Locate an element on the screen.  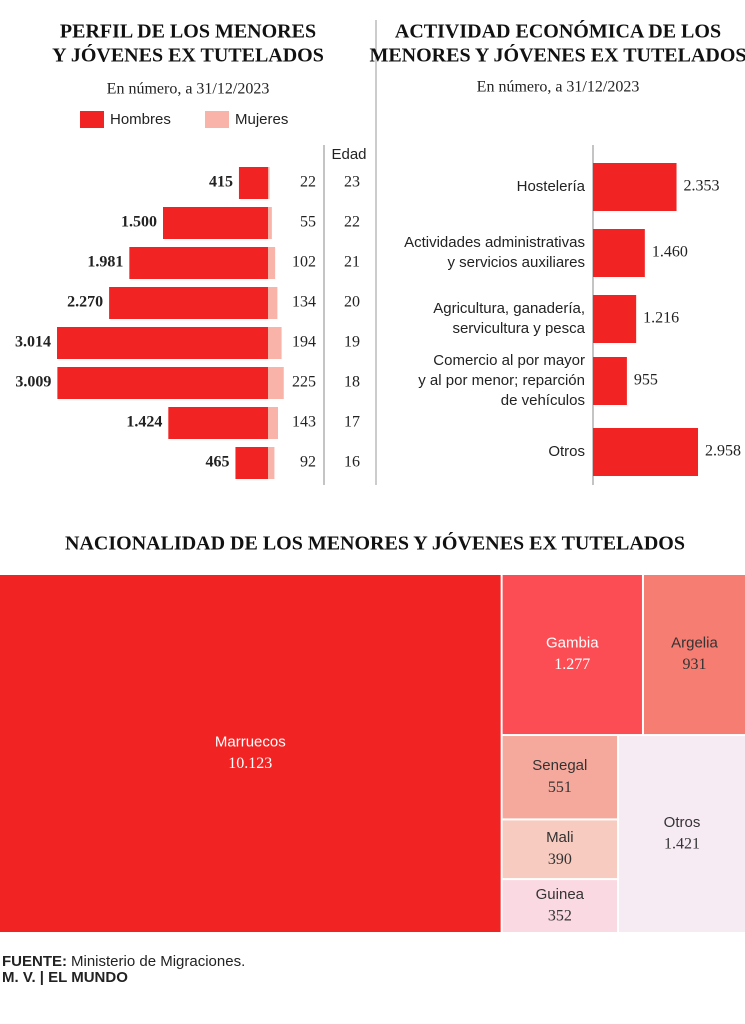
category-label: Hostelería is located at coordinates (551, 186).